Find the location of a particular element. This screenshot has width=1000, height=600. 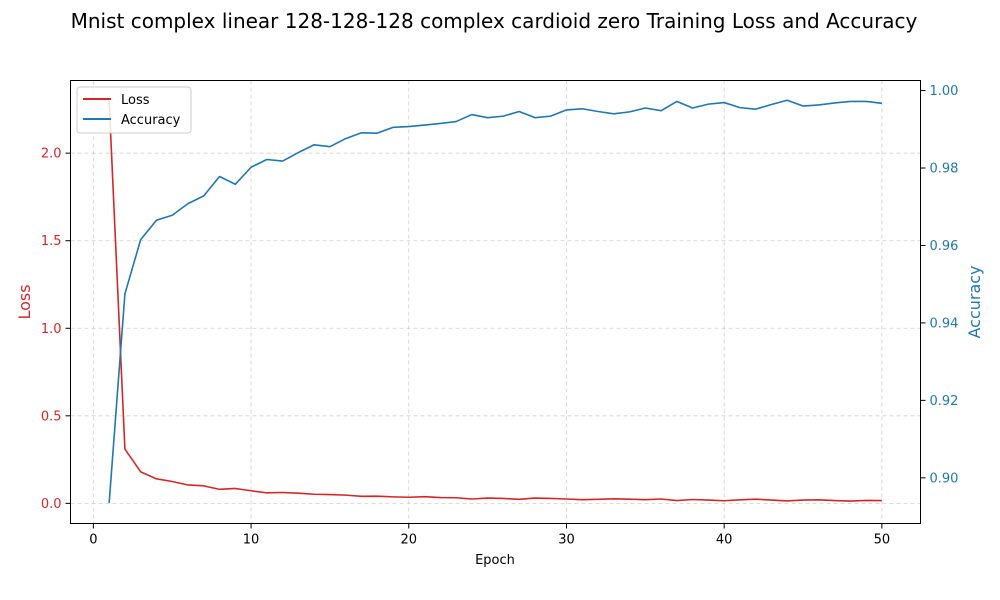

x-axis: 0 10 20 30 40 50 is located at coordinates (490, 535).